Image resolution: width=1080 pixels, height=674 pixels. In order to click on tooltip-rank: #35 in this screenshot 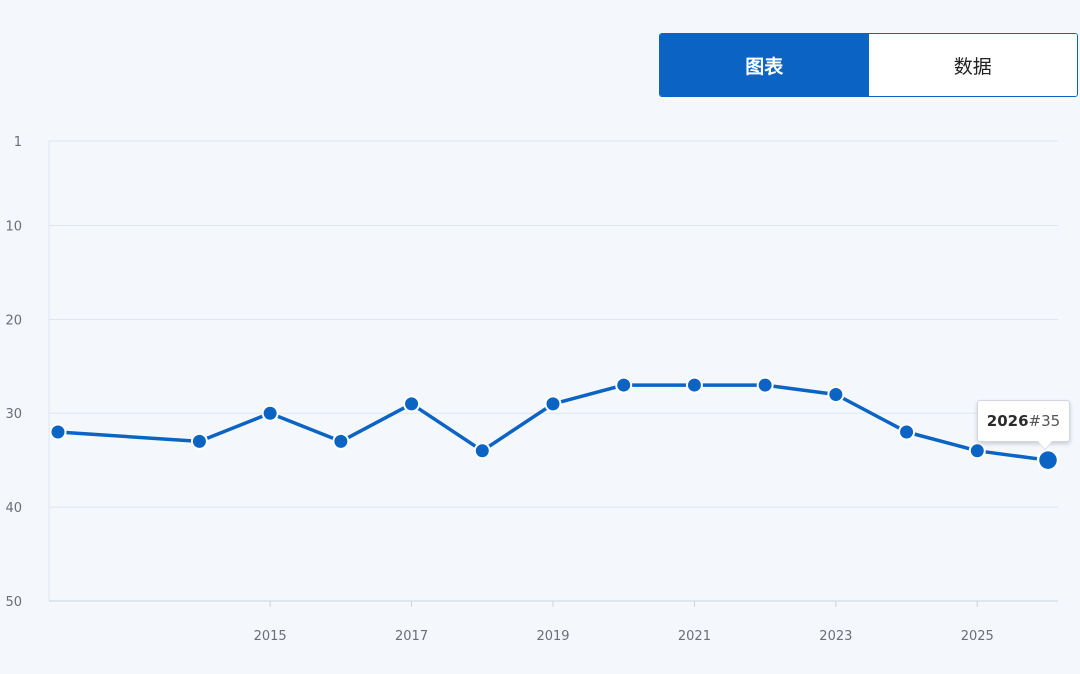, I will do `click(1044, 421)`.